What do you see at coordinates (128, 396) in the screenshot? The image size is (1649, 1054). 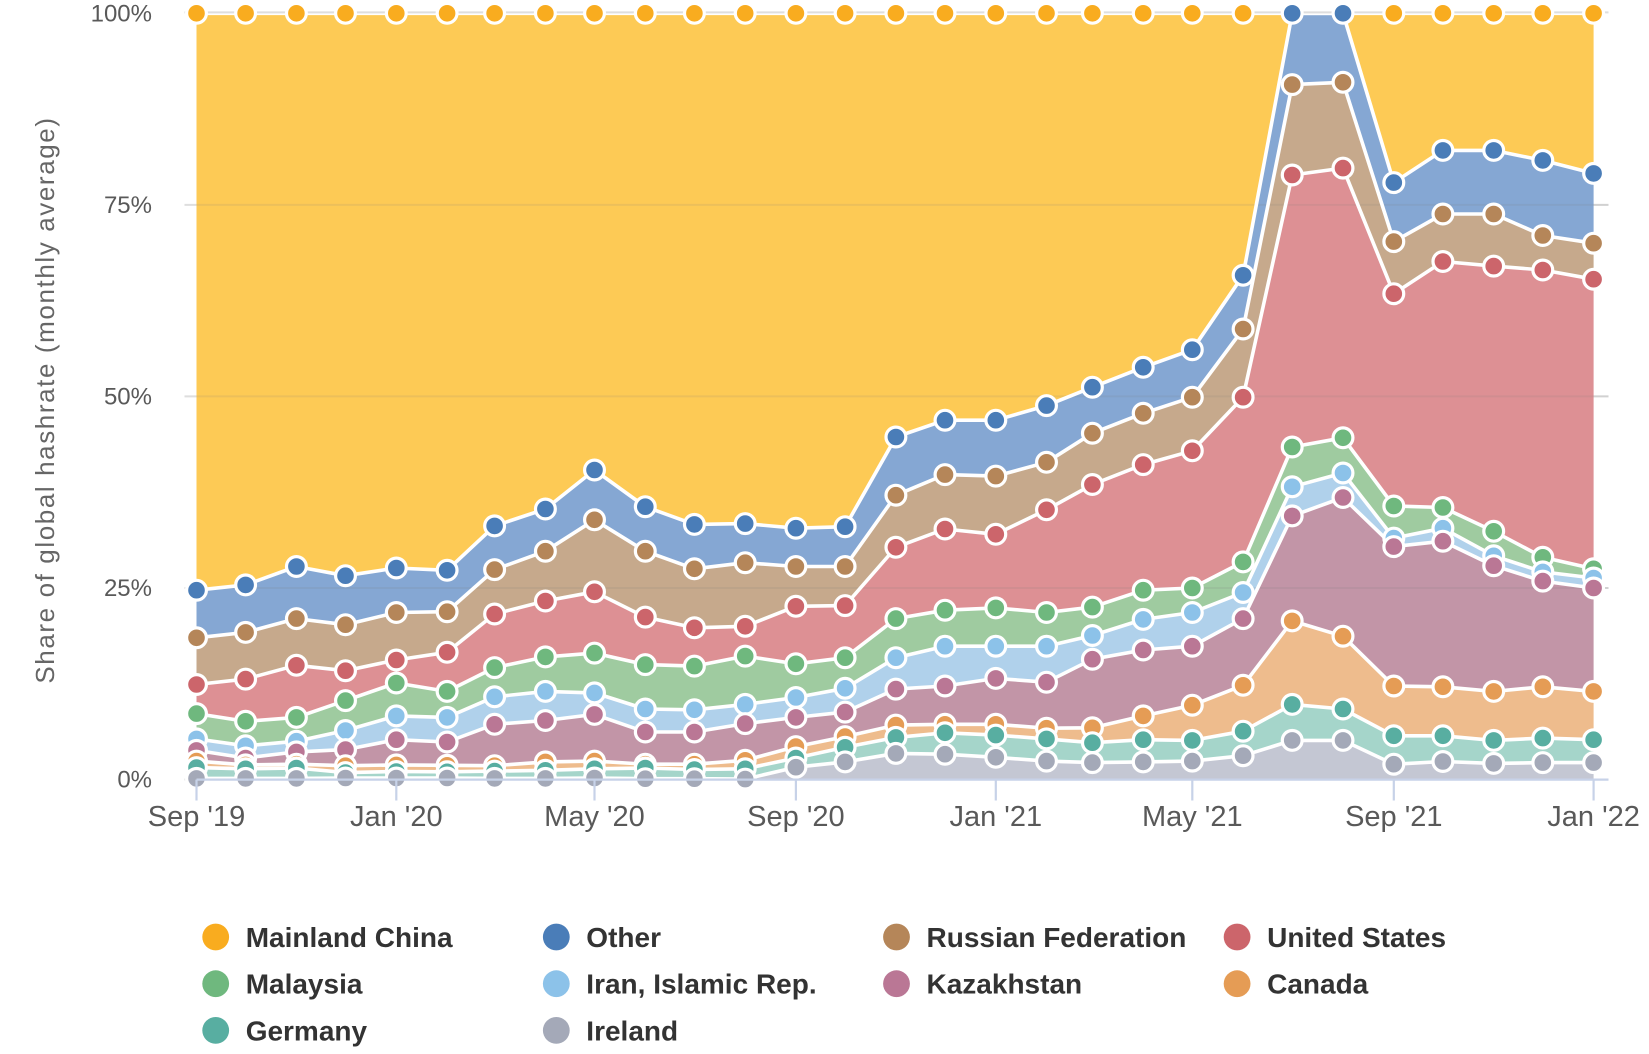 I see `svg-text: 50%` at bounding box center [128, 396].